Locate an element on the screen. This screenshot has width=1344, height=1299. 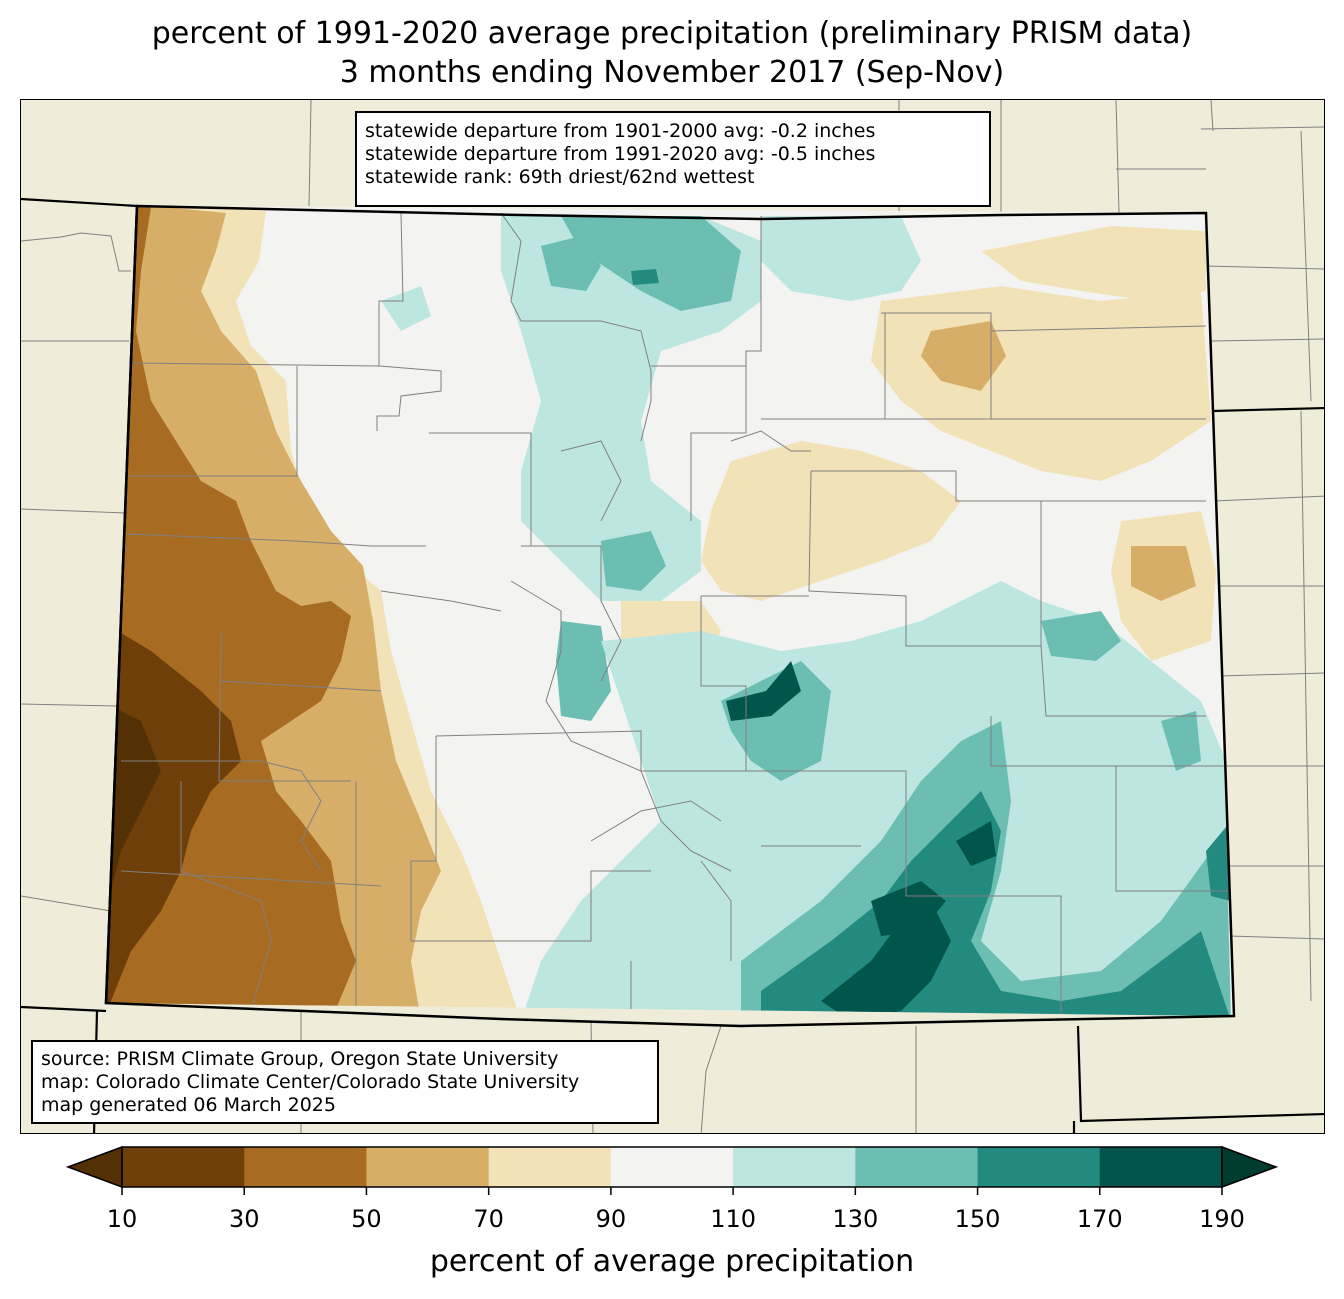
colorbar-tick-label: 90 is located at coordinates (611, 1219).